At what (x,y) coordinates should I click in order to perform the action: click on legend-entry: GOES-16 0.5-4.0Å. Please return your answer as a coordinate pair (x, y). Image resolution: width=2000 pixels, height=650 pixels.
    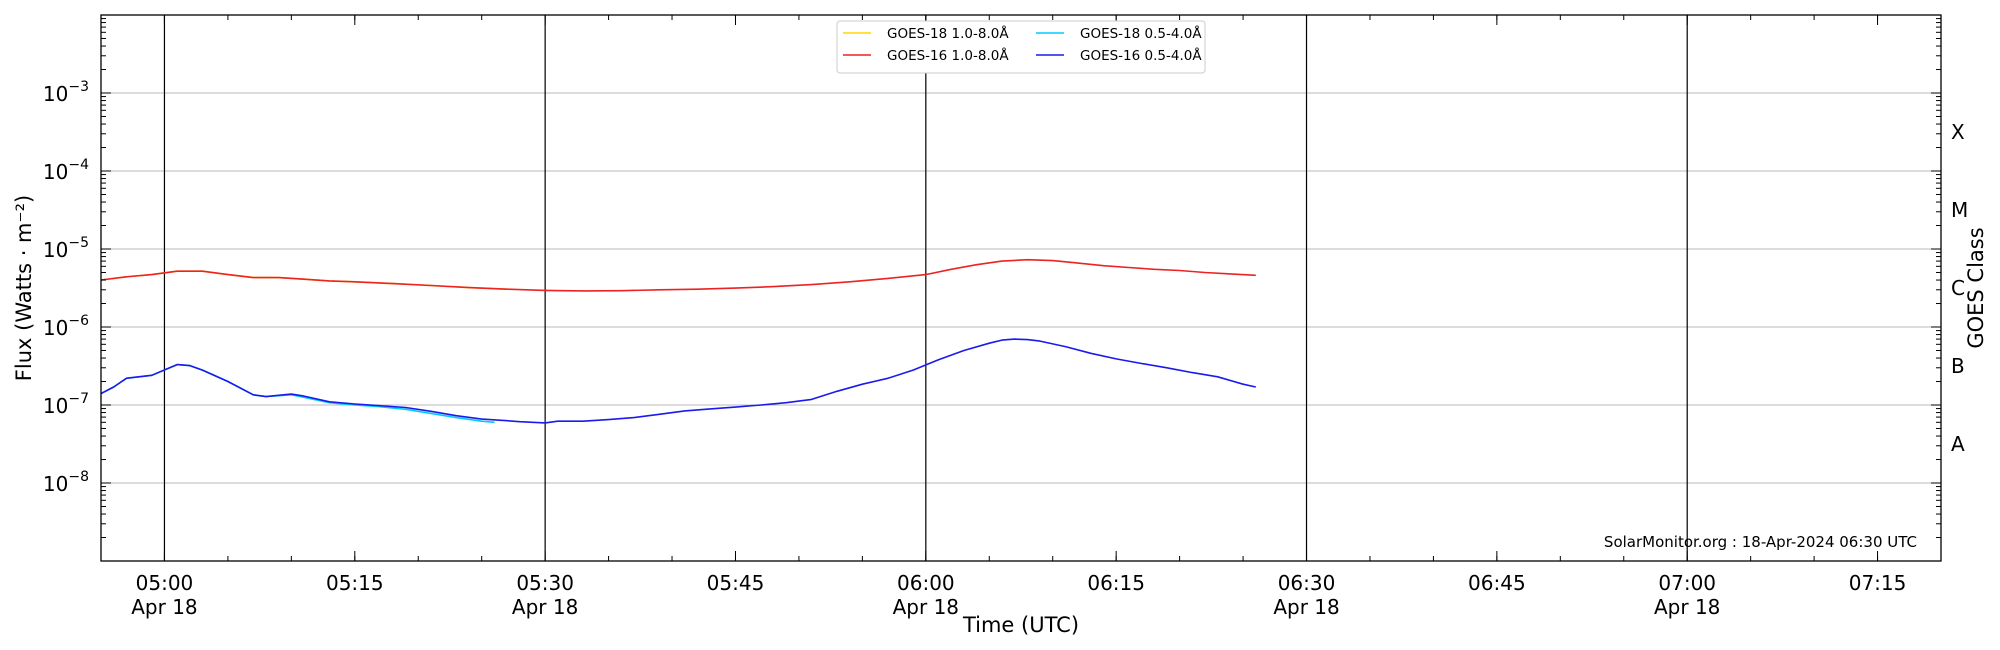
    Looking at the image, I should click on (1141, 55).